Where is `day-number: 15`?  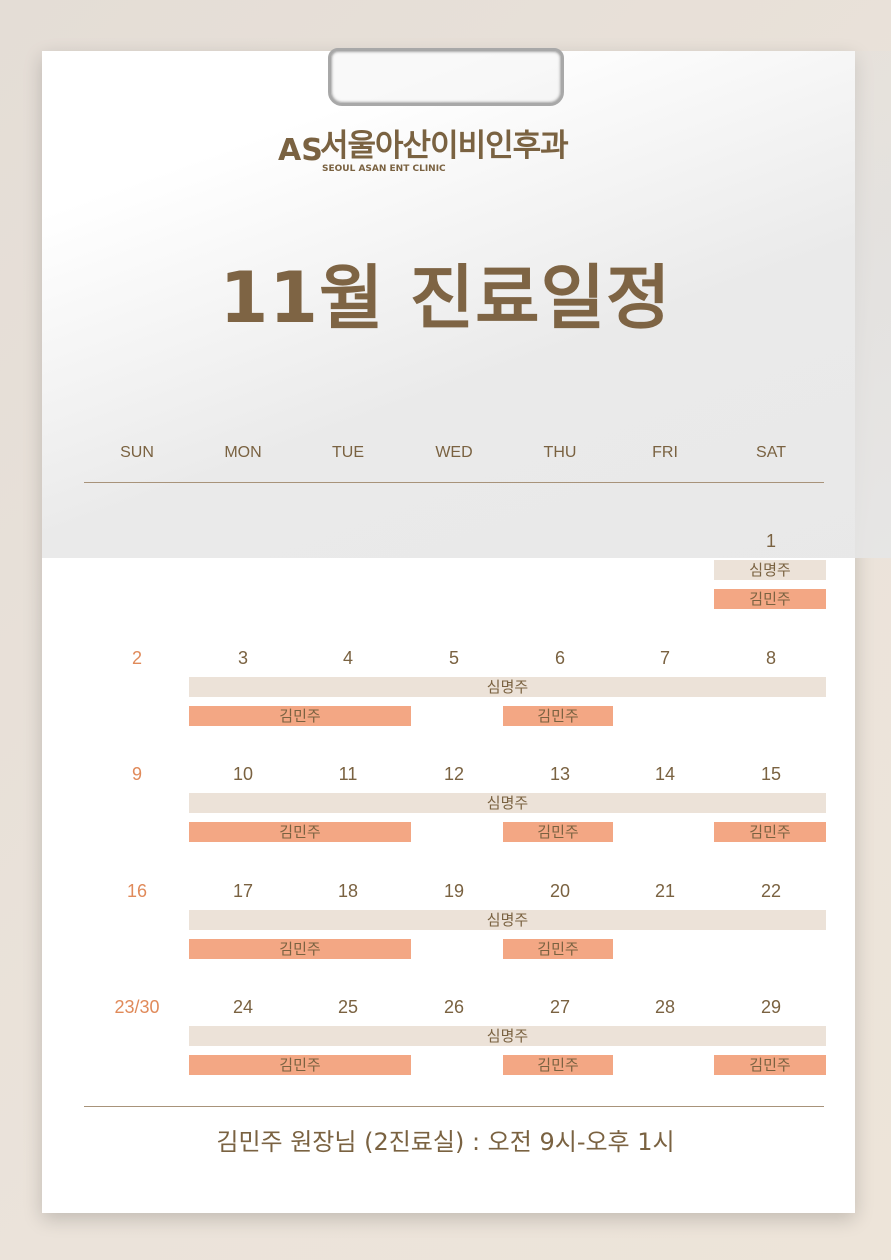 day-number: 15 is located at coordinates (771, 774).